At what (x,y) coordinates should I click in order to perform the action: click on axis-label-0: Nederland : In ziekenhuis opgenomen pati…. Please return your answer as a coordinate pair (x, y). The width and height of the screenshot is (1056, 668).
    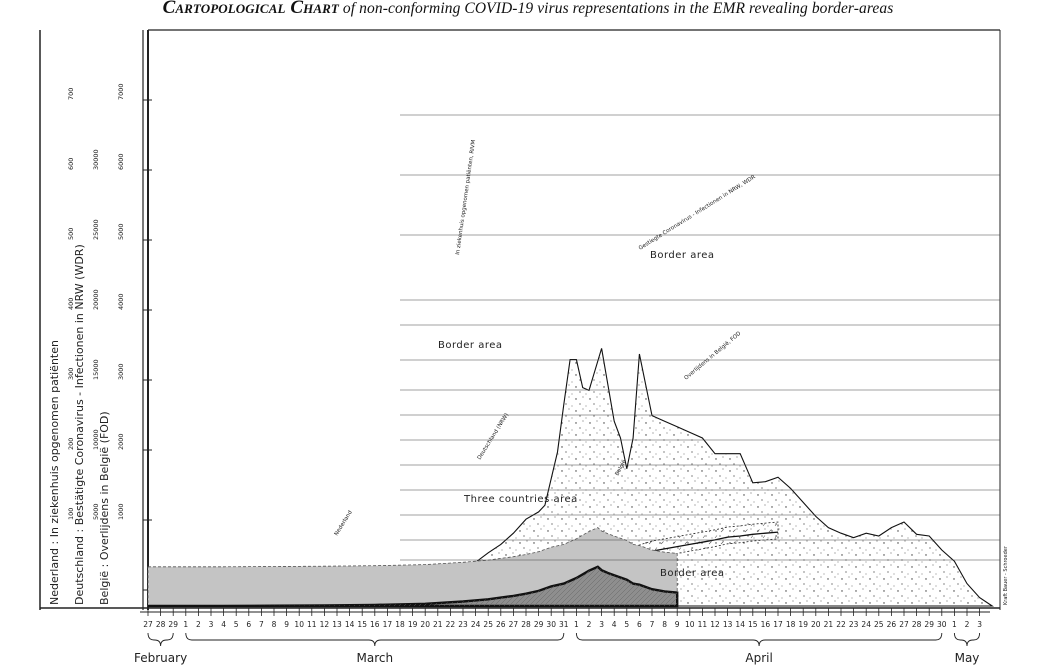
    Looking at the image, I should click on (54, 472).